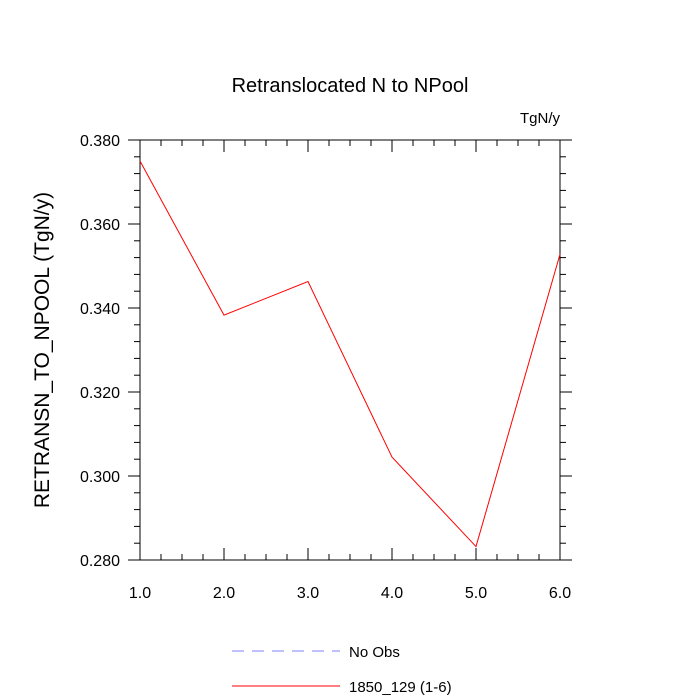 The image size is (700, 700). Describe the element at coordinates (100, 393) in the screenshot. I see `y-tick-label: 0.320` at that location.